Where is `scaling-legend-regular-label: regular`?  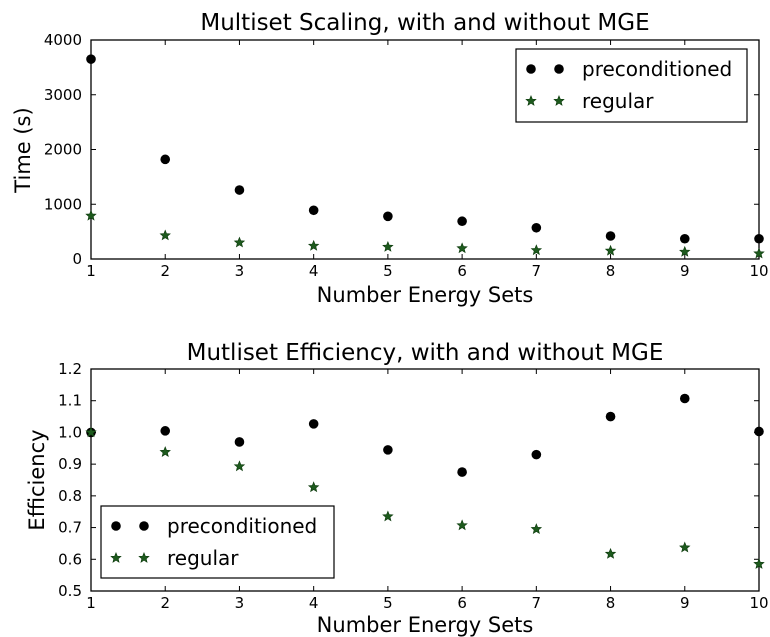
scaling-legend-regular-label: regular is located at coordinates (618, 101).